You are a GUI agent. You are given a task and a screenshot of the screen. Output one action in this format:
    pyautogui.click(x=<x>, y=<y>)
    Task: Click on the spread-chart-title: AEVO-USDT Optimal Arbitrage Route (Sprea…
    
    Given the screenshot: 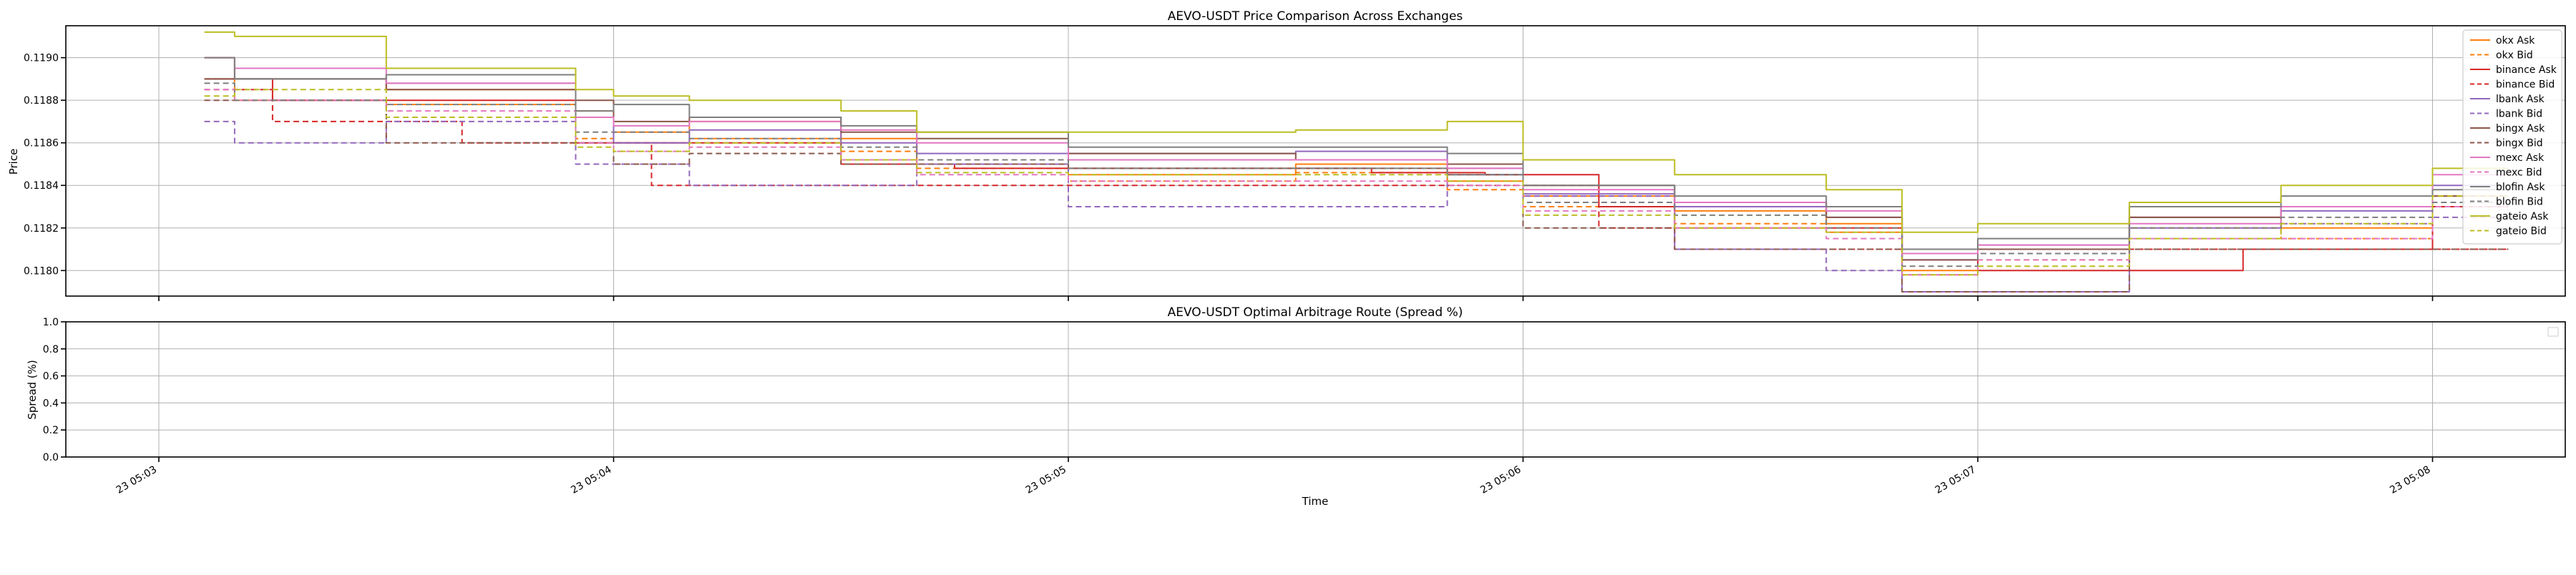 What is the action you would take?
    pyautogui.click(x=1315, y=312)
    